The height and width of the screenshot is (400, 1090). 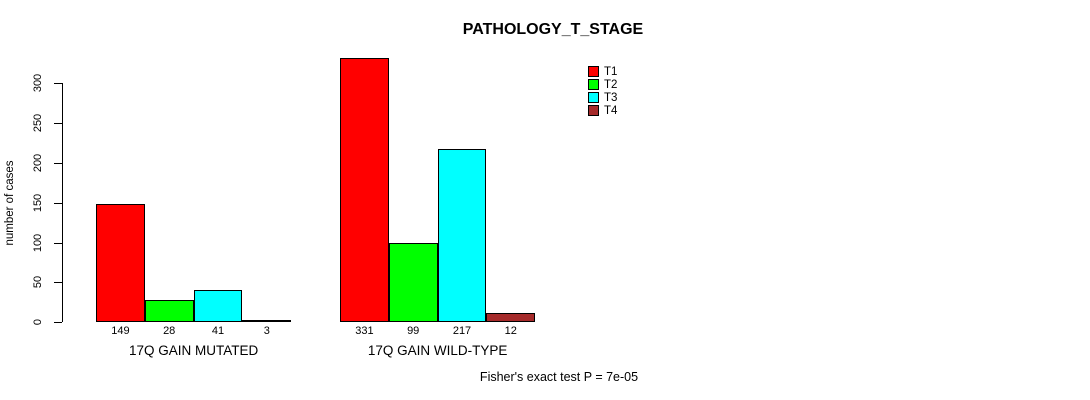 What do you see at coordinates (38, 202) in the screenshot?
I see `y-axis-tick-label: 150` at bounding box center [38, 202].